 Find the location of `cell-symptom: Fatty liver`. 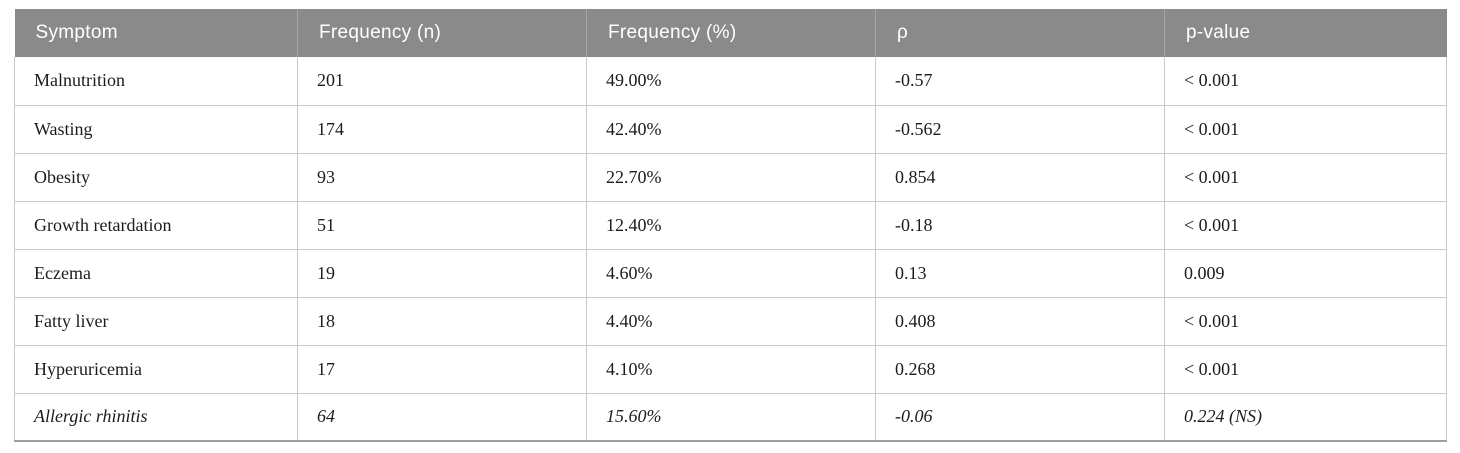

cell-symptom: Fatty liver is located at coordinates (156, 321).